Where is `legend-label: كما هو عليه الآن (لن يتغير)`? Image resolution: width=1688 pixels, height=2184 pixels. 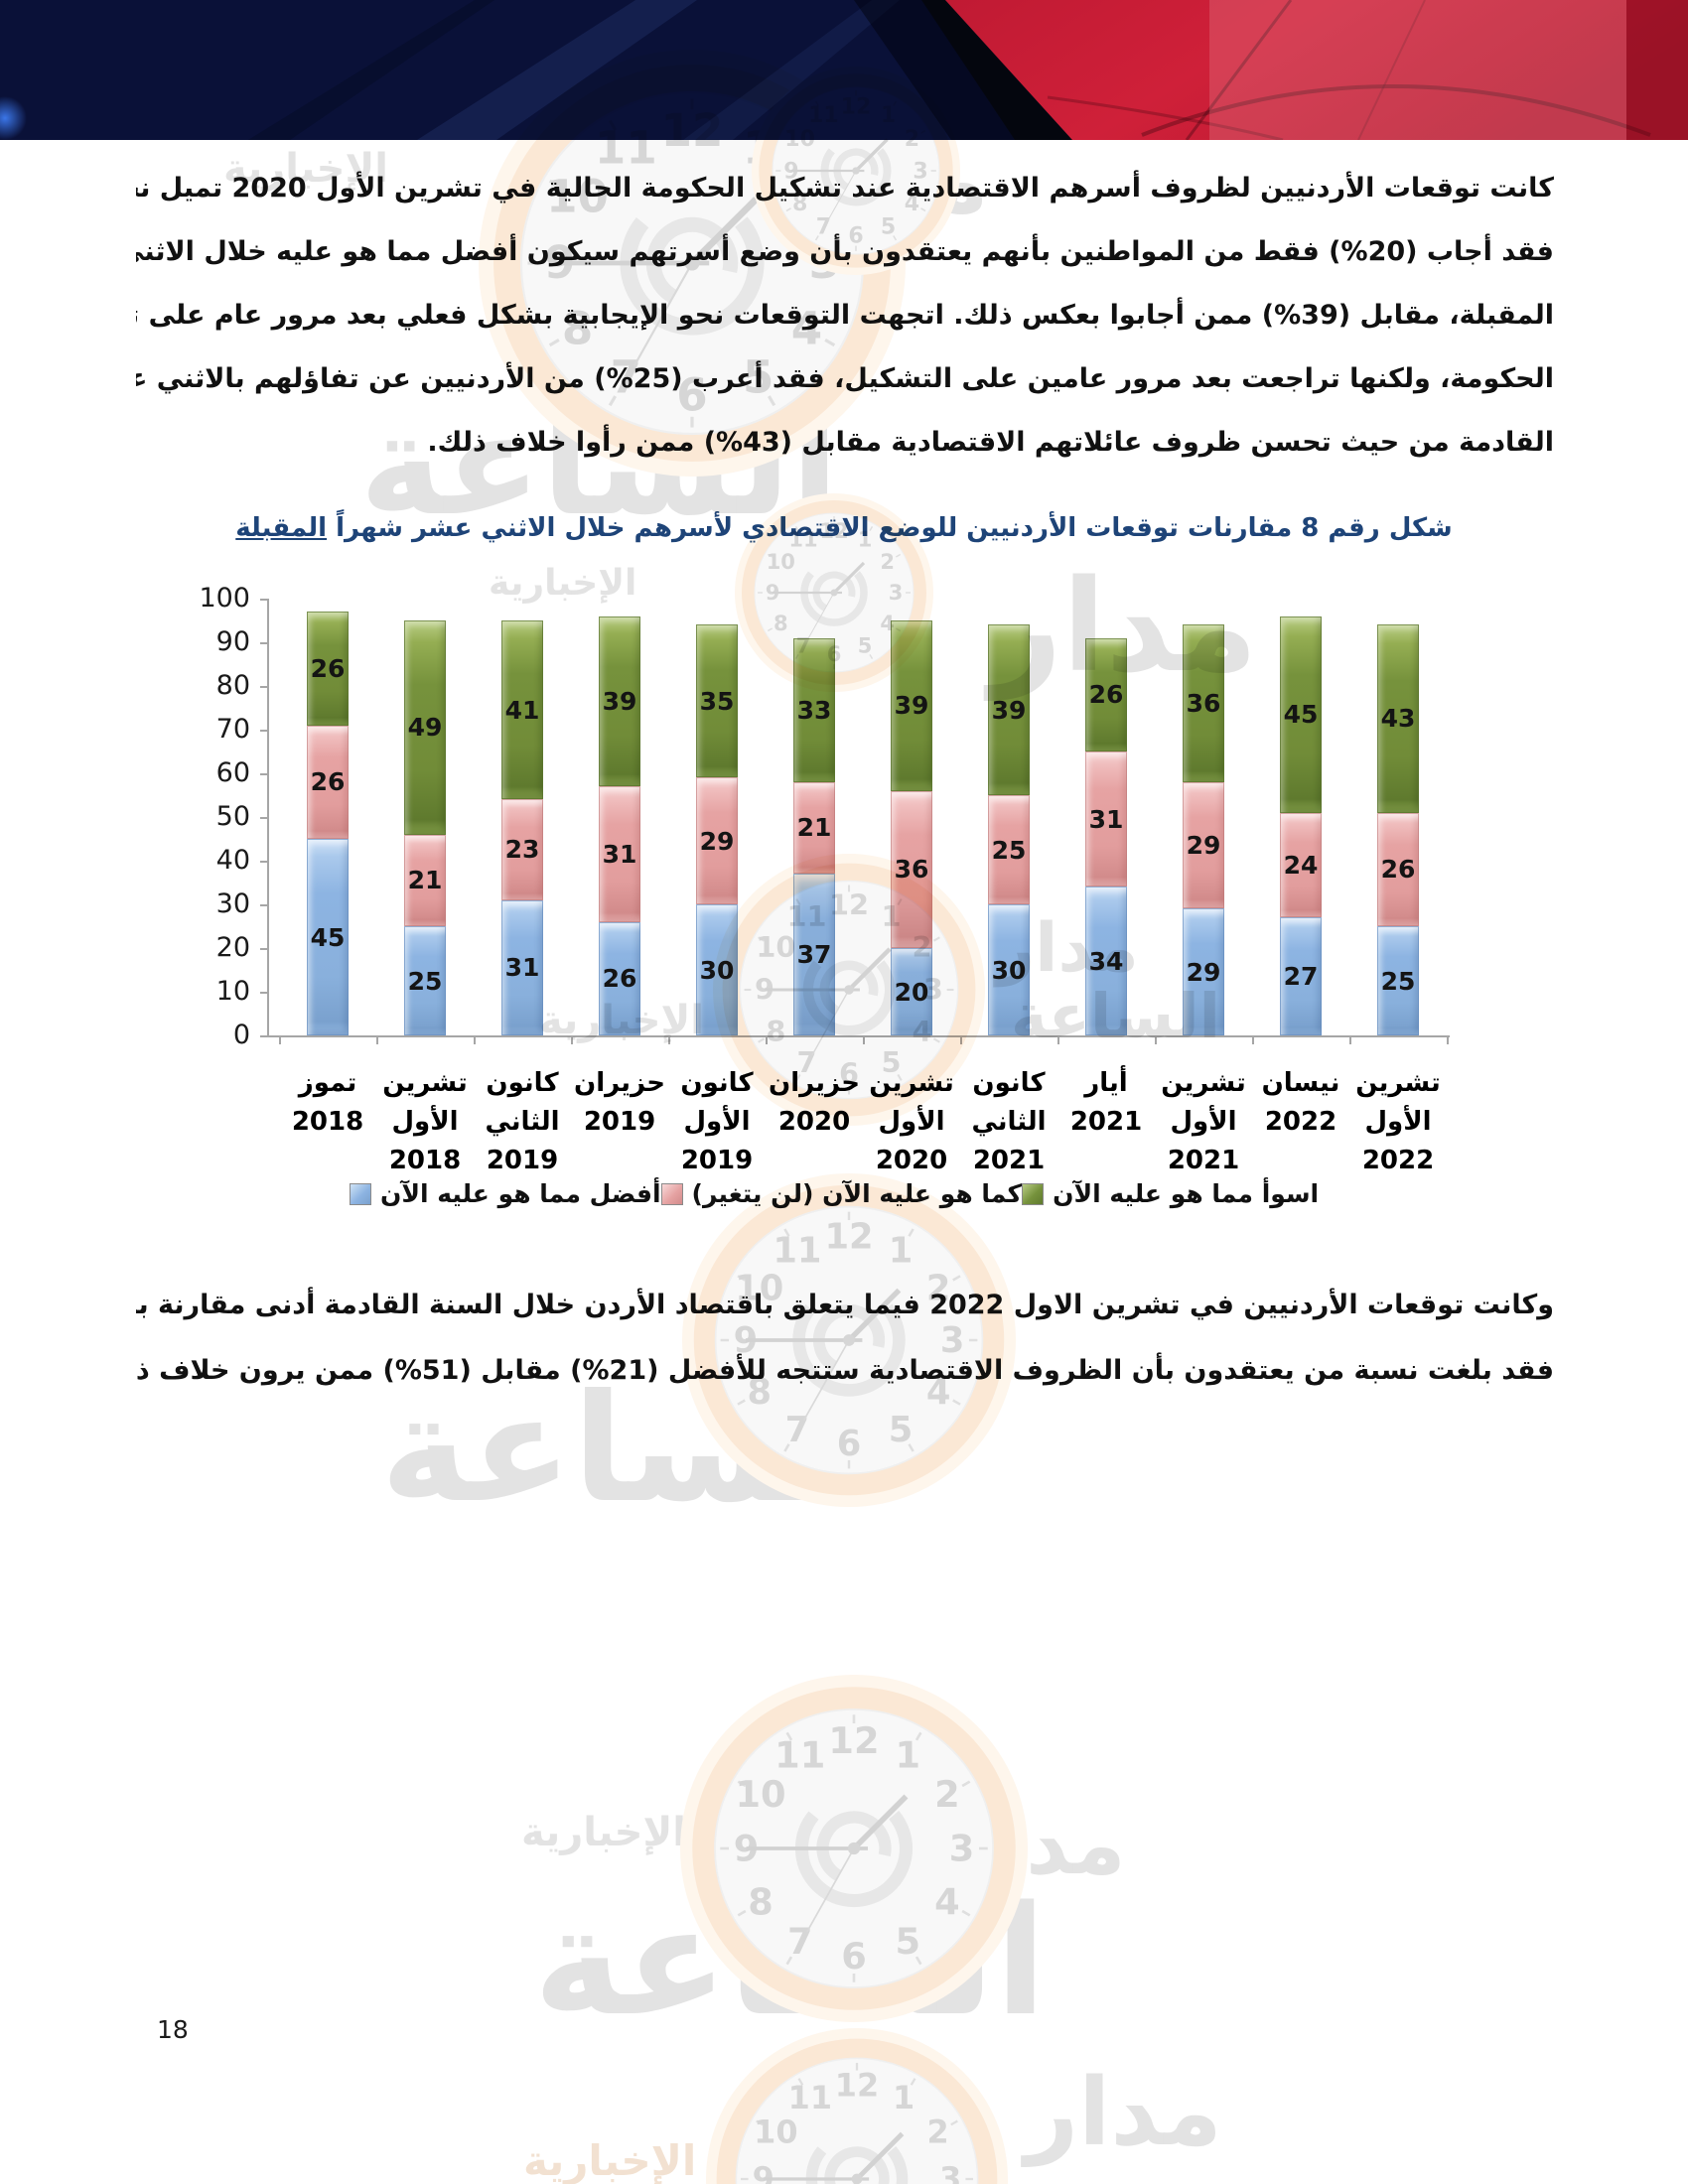 legend-label: كما هو عليه الآن (لن يتغير) is located at coordinates (857, 1193).